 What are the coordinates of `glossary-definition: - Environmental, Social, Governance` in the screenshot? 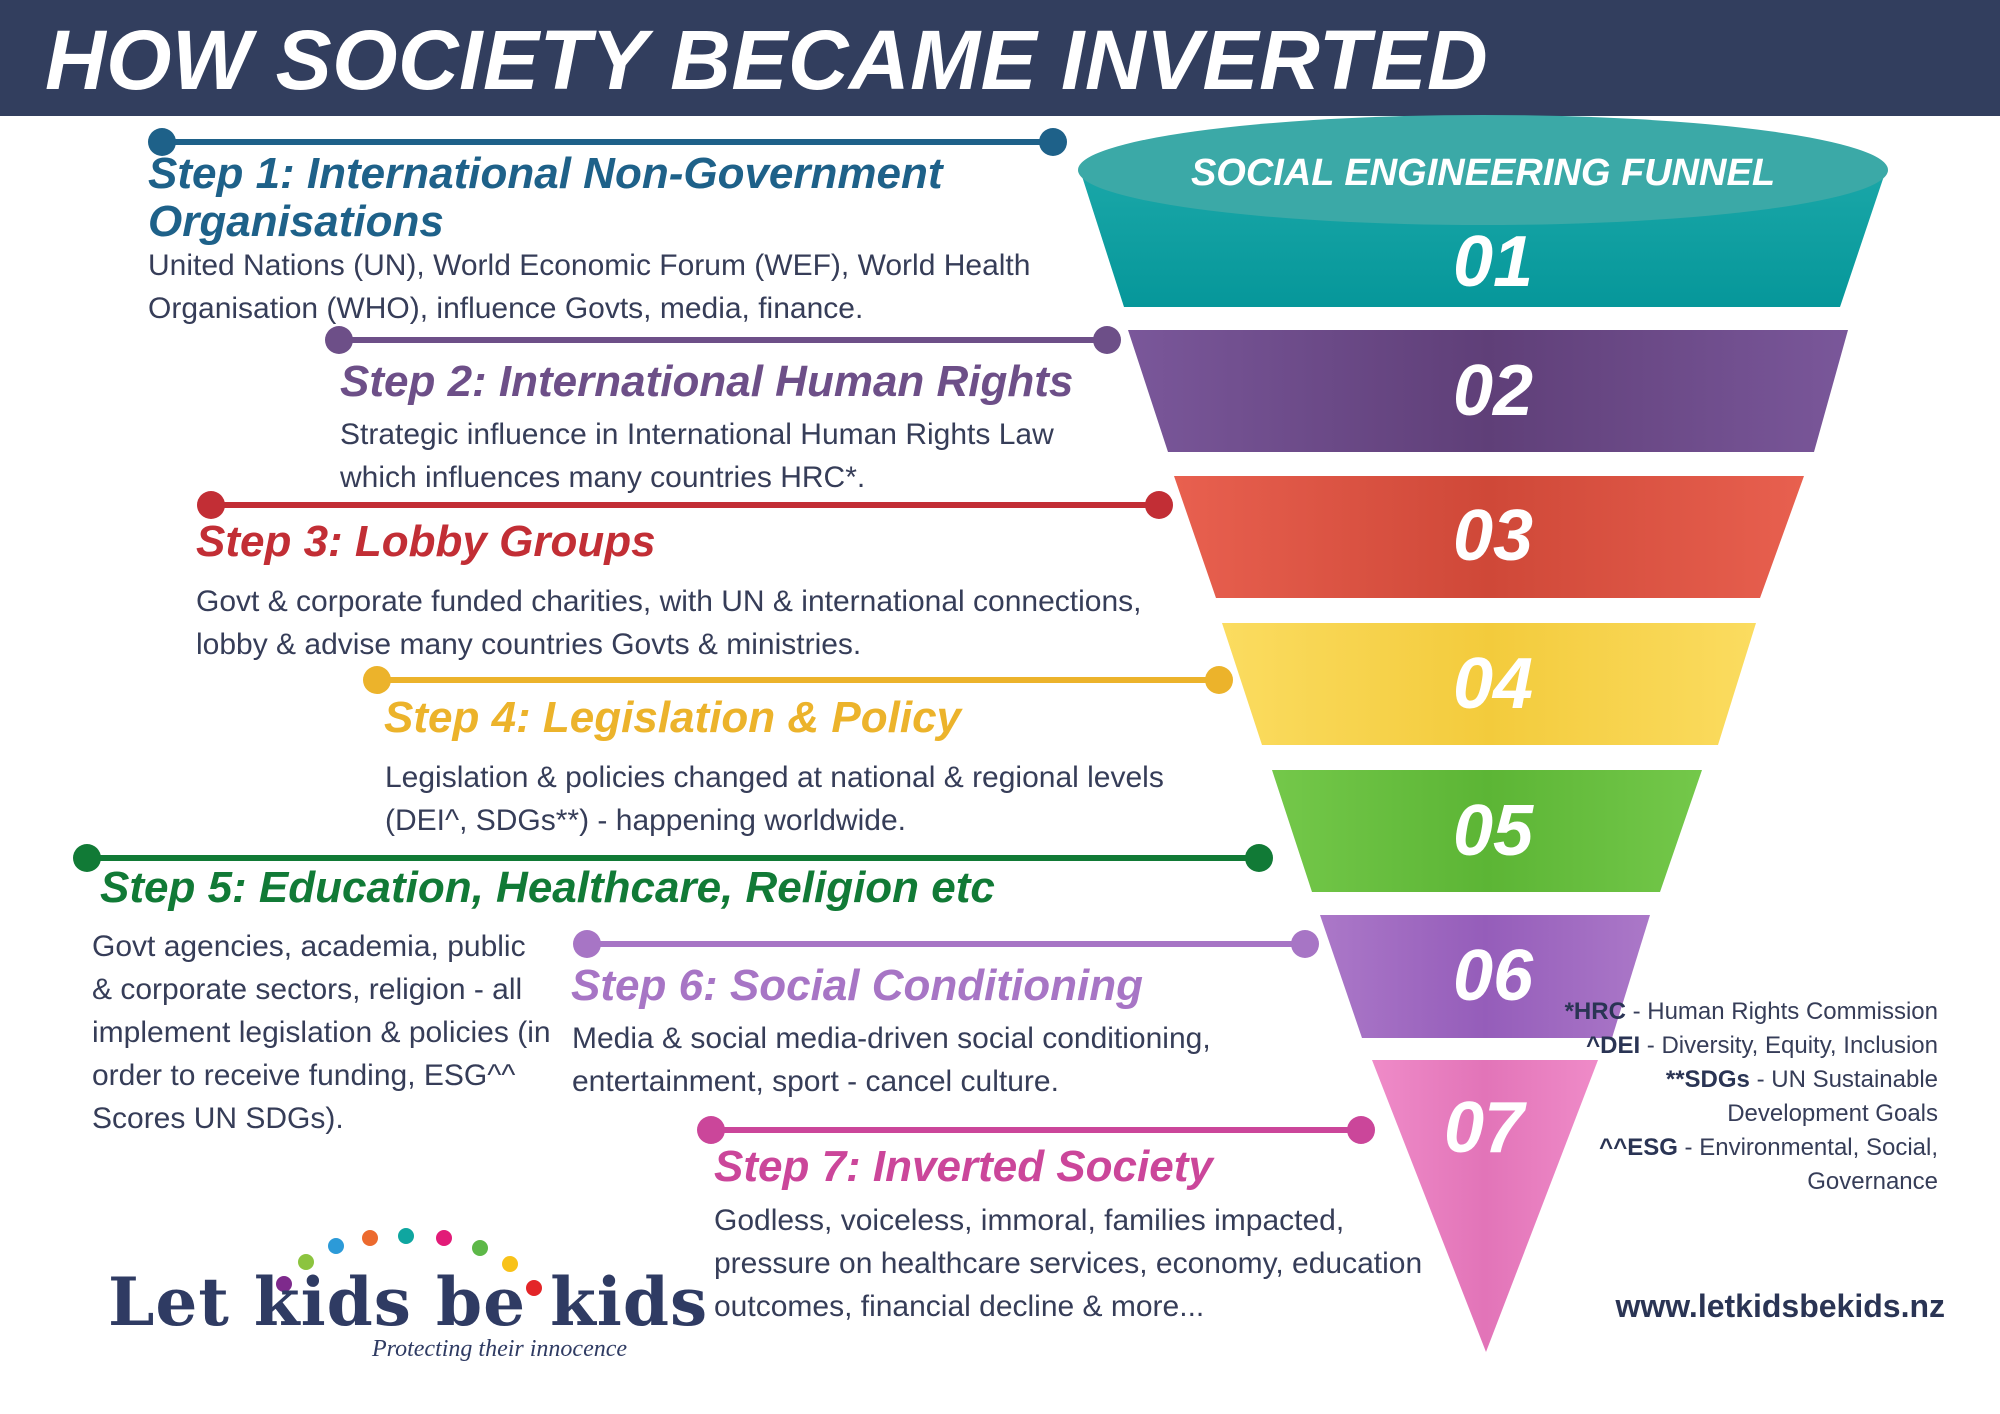 It's located at (1807, 1164).